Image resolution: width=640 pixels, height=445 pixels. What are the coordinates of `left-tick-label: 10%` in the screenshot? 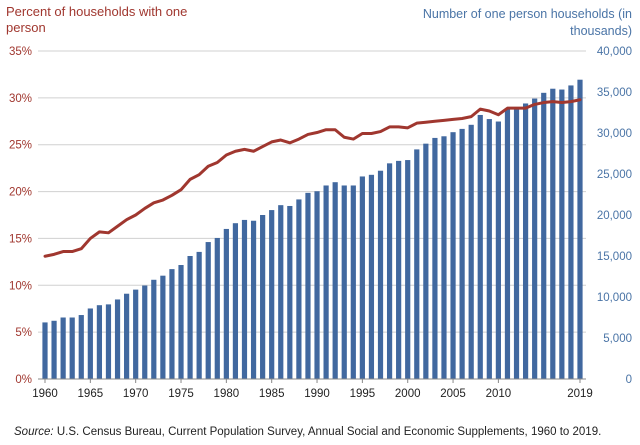 It's located at (20, 286).